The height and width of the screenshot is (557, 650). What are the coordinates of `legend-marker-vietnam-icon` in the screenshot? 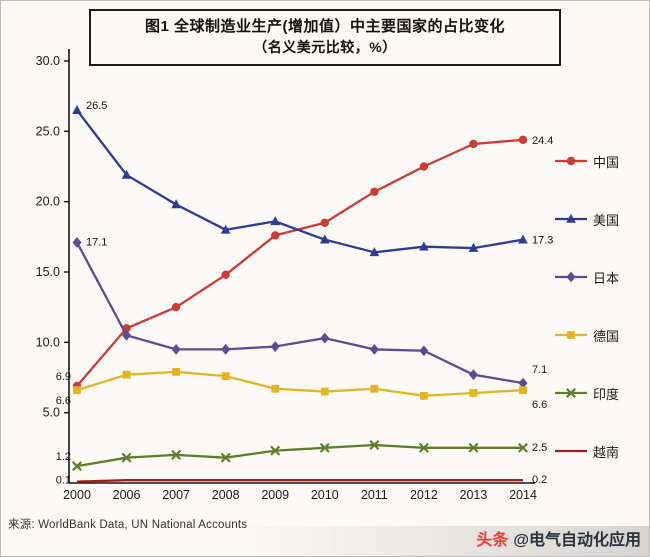 It's located at (571, 451).